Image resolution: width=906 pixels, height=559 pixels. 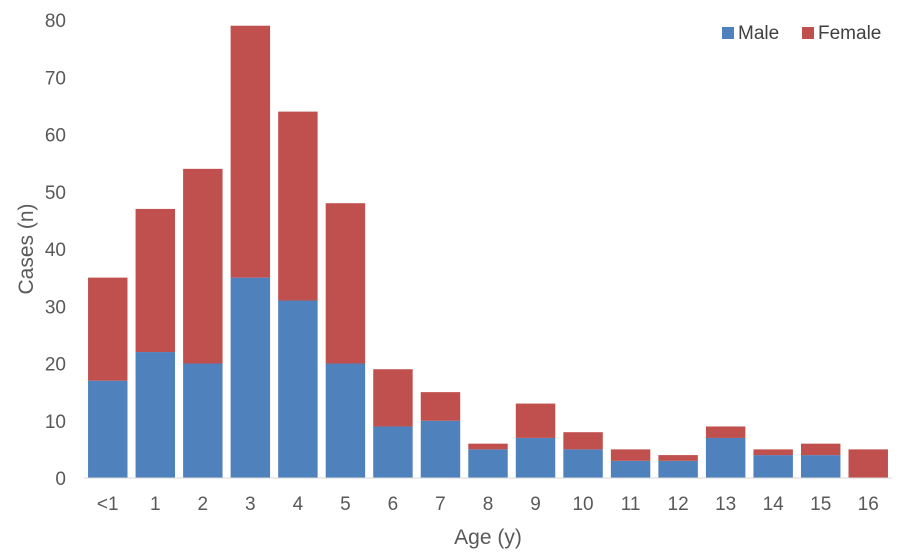 I want to click on x-tick-label: 16, so click(x=868, y=504).